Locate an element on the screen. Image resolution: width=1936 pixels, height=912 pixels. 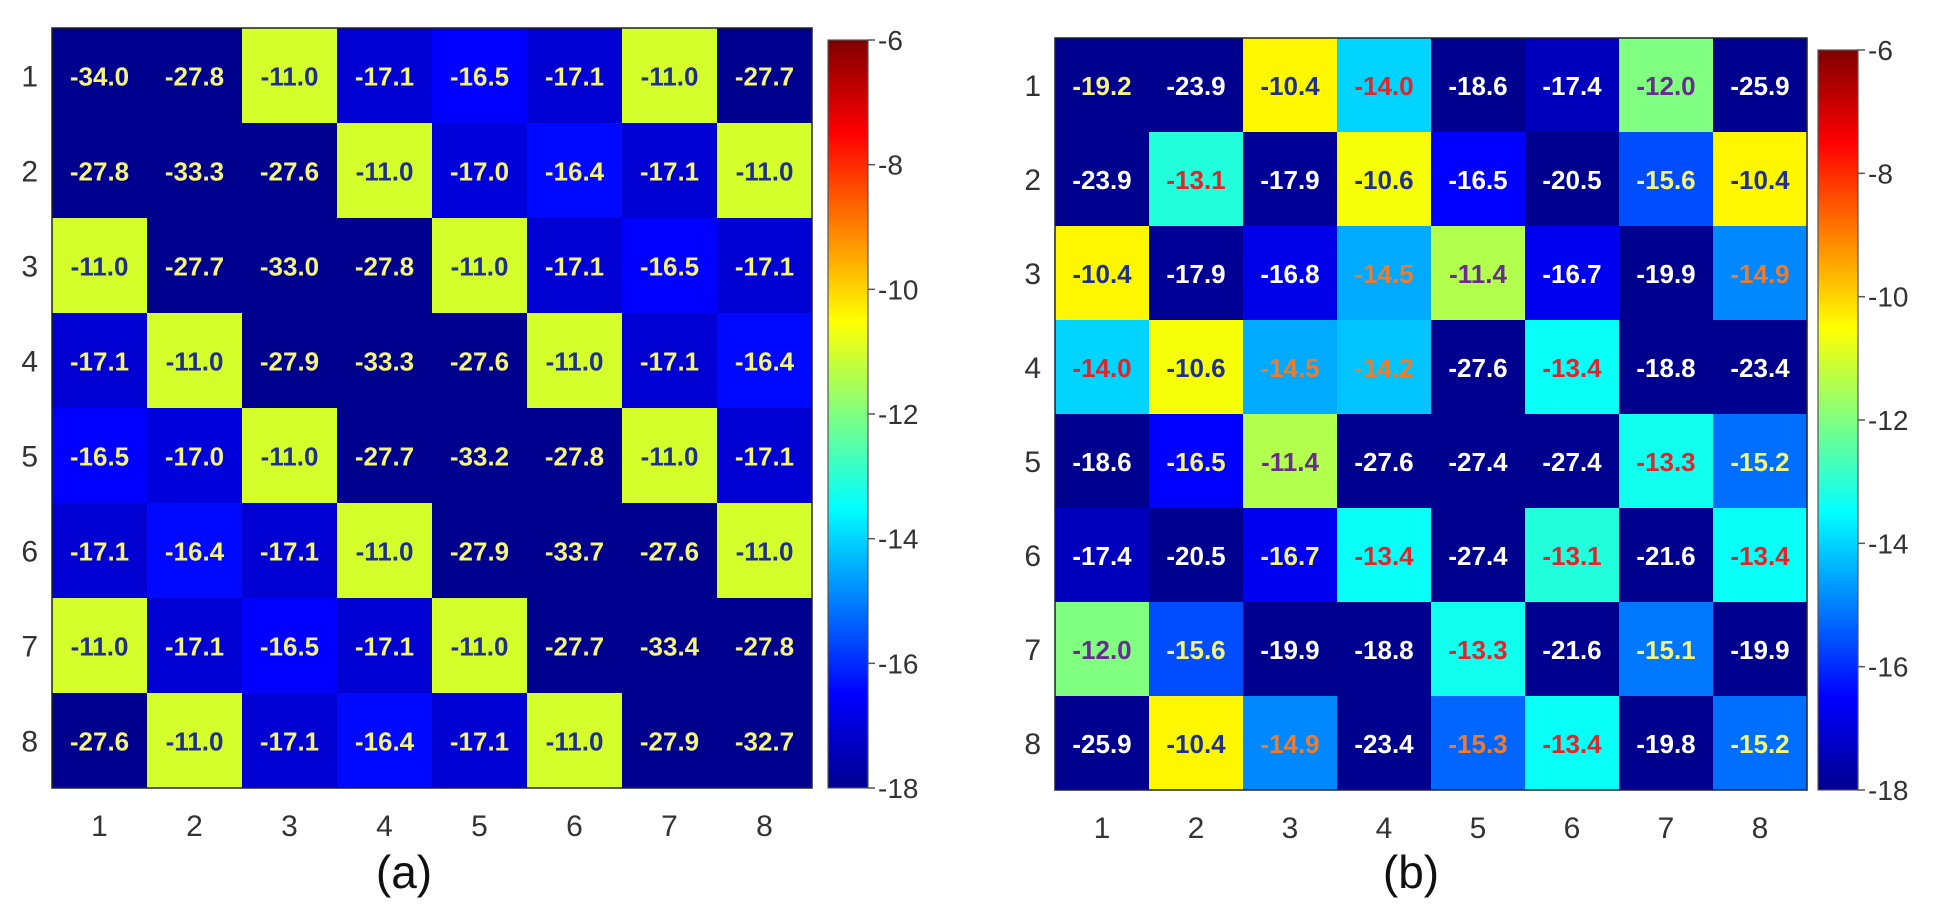
heatmap-cell-b-r6-c6 is located at coordinates (1572, 555).